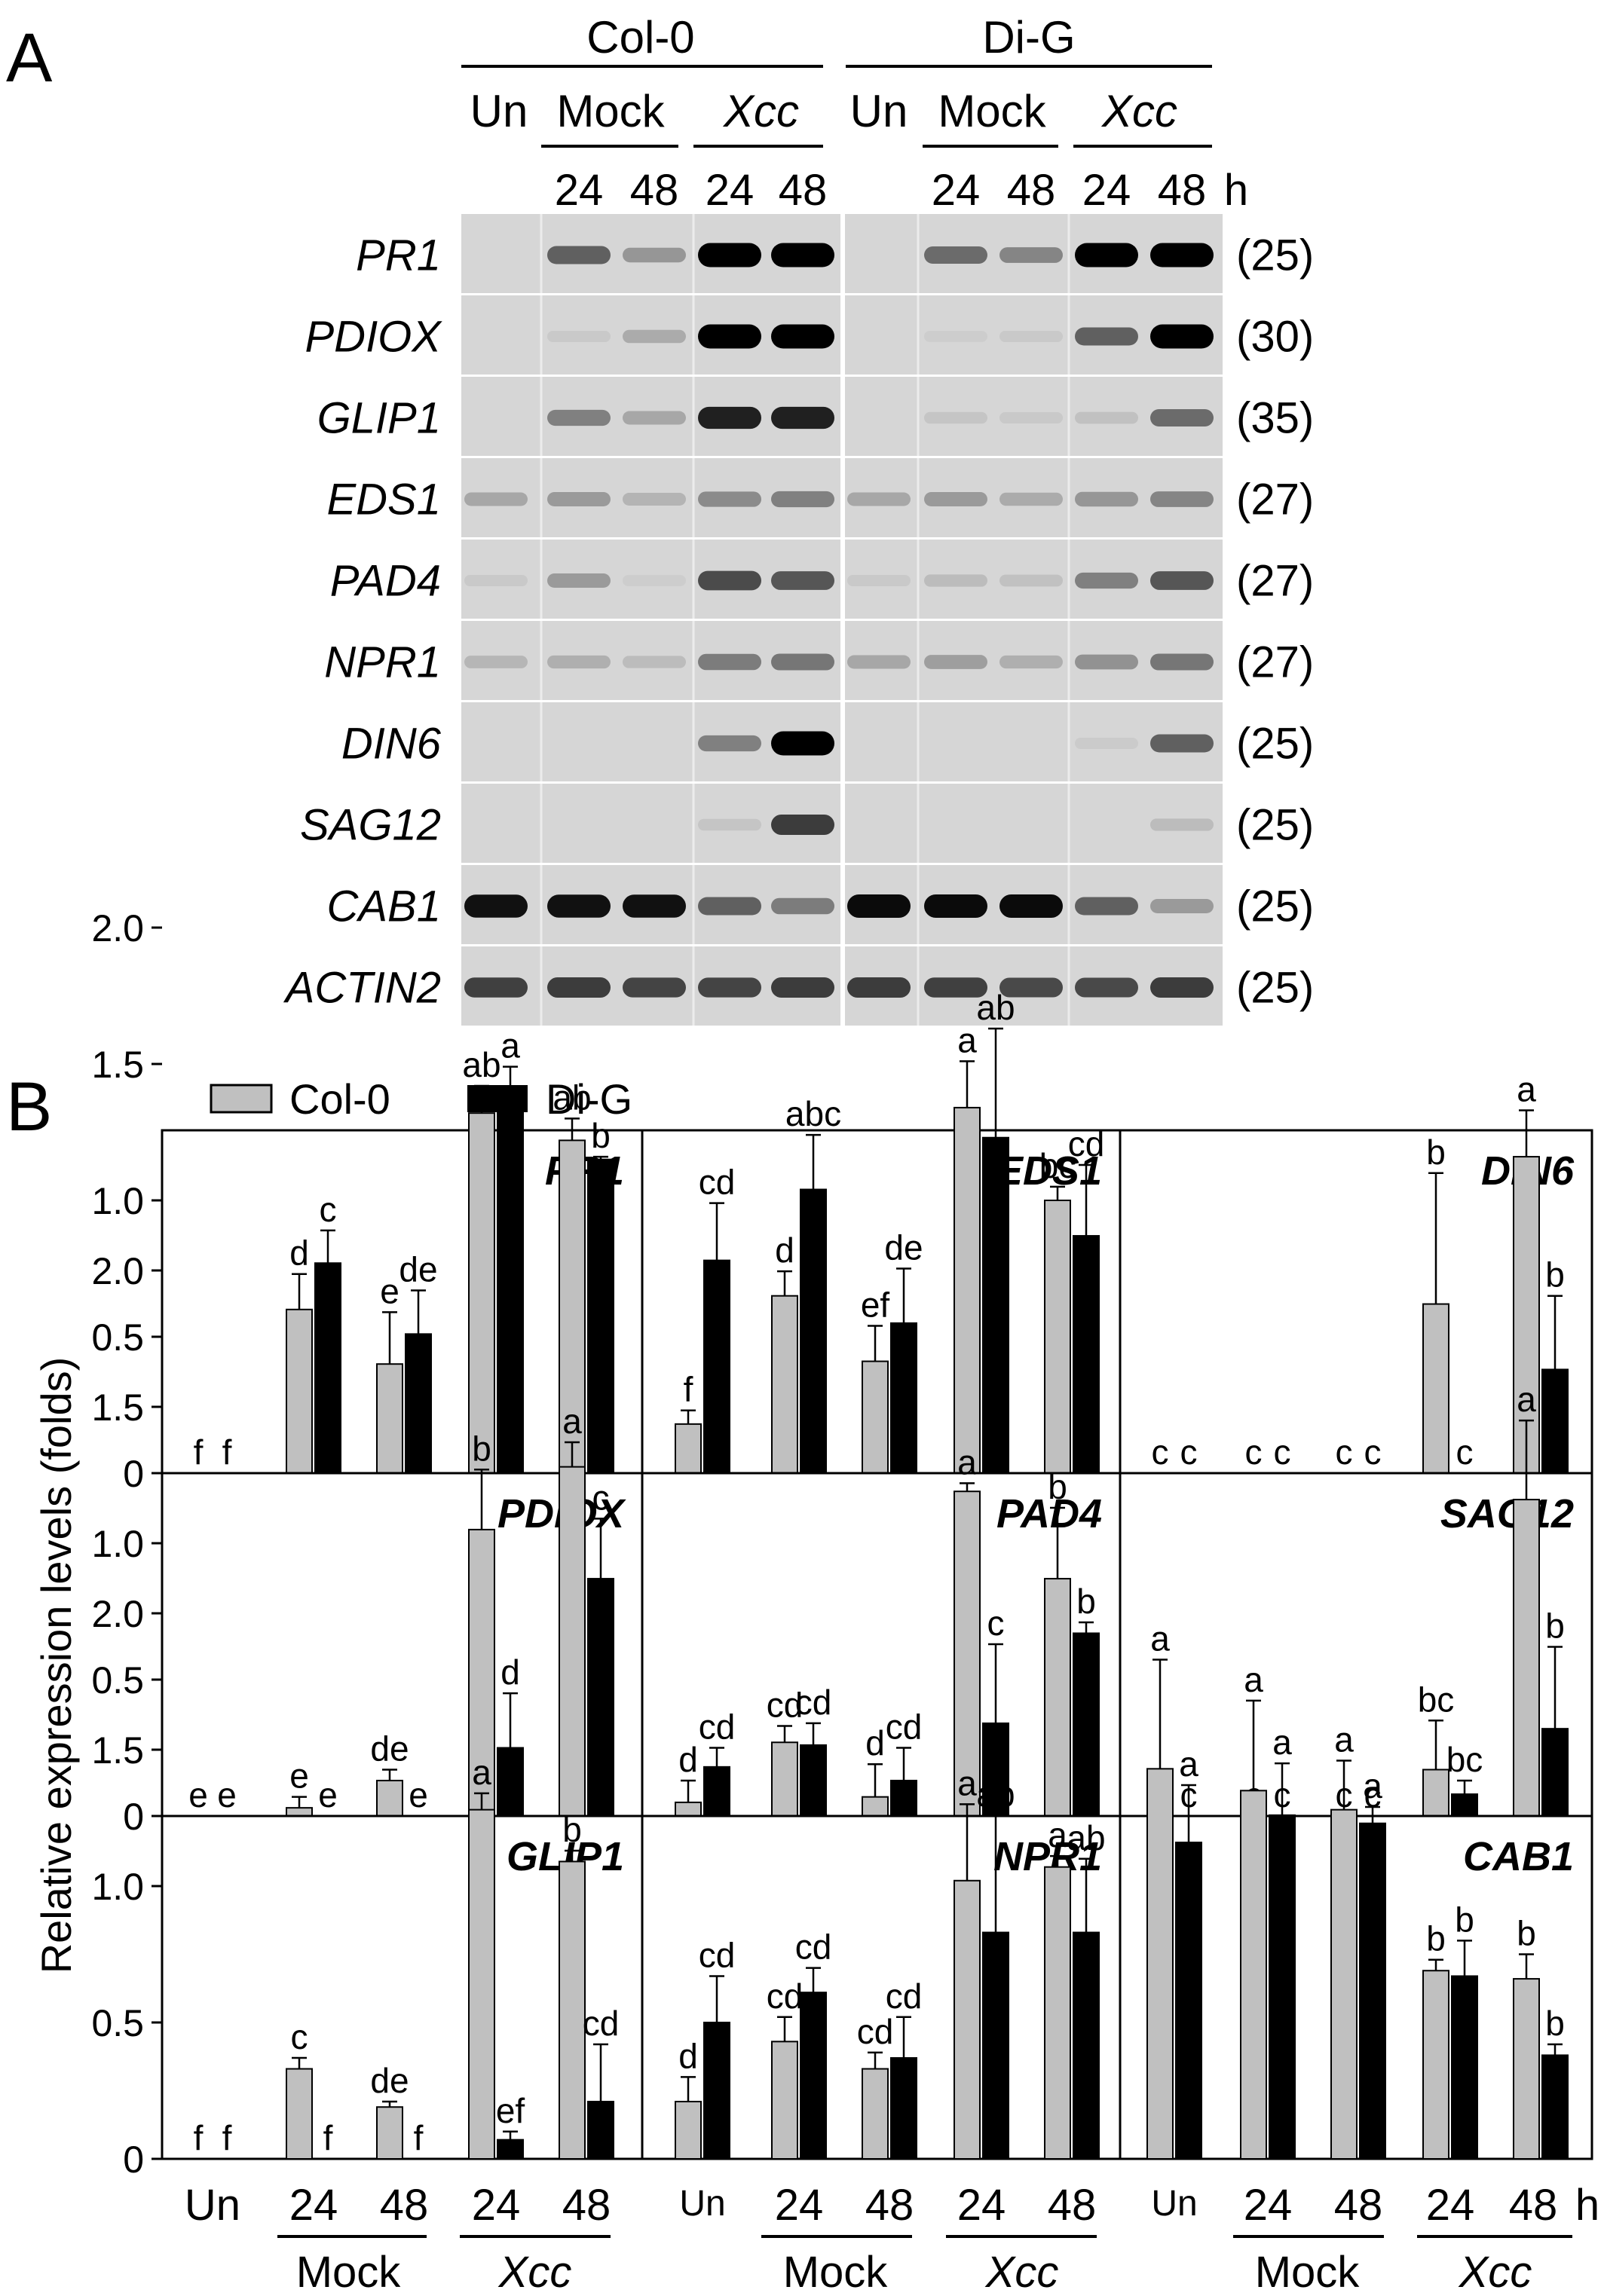 This screenshot has width=1604, height=2296. What do you see at coordinates (730, 190) in the screenshot?
I see `time-col0-xcc-24: 24` at bounding box center [730, 190].